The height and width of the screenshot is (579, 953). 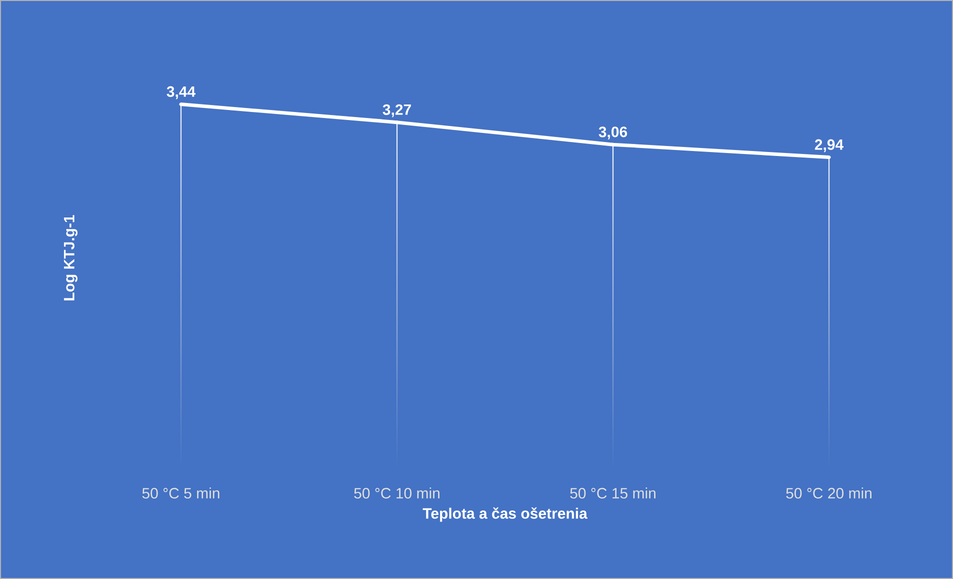 What do you see at coordinates (613, 493) in the screenshot?
I see `x-tick-label: 50 °C 15 min` at bounding box center [613, 493].